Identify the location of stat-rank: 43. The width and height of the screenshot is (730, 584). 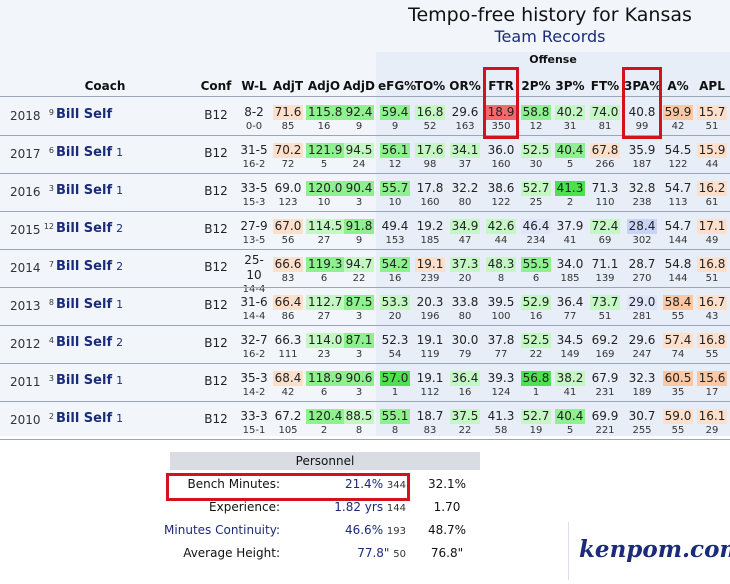
(712, 316).